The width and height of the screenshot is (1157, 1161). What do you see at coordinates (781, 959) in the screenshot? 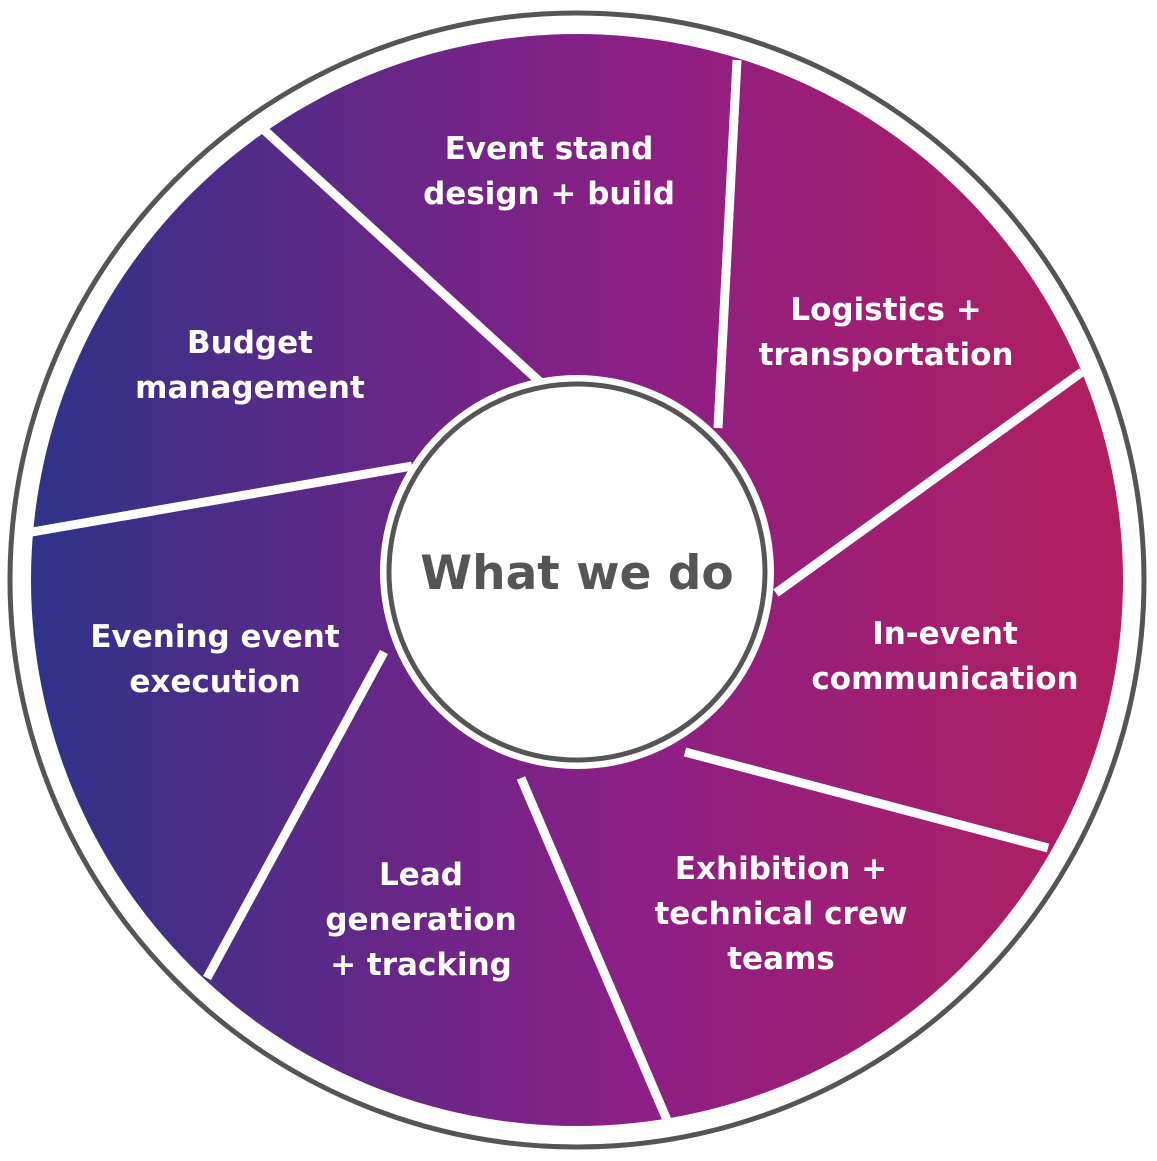
I see `segment-label-line: teams` at bounding box center [781, 959].